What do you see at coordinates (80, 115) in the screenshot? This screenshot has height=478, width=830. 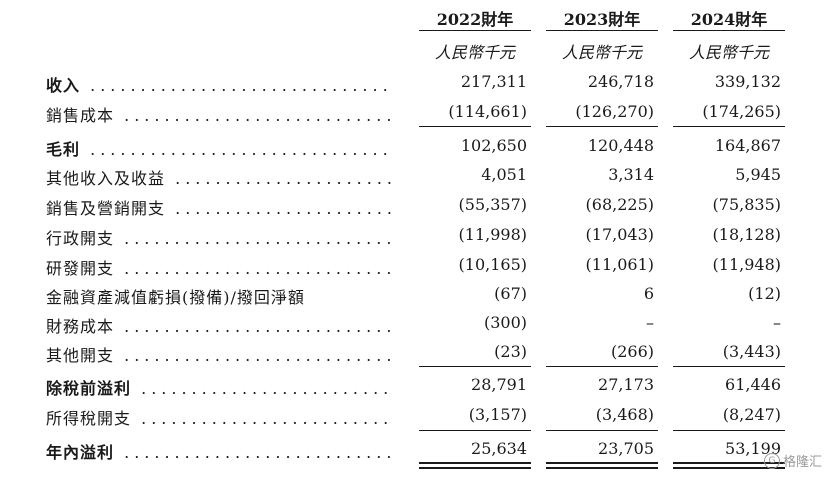 I see `row-label: 銷售成本` at bounding box center [80, 115].